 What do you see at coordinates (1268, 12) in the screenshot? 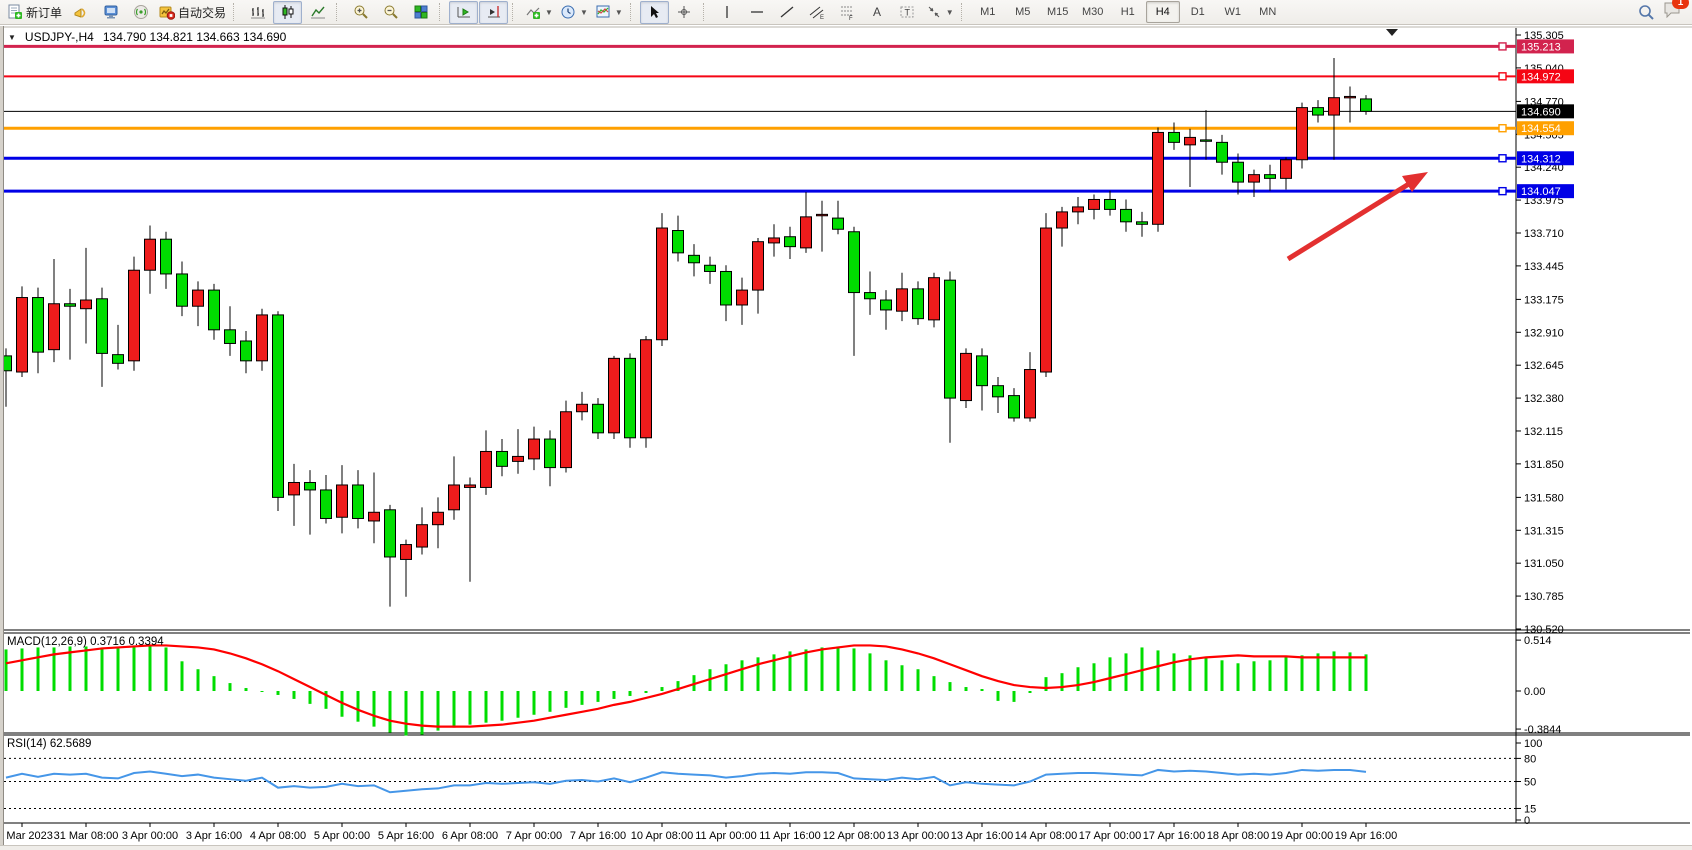
I see `timeframe-mn-button: MN` at bounding box center [1268, 12].